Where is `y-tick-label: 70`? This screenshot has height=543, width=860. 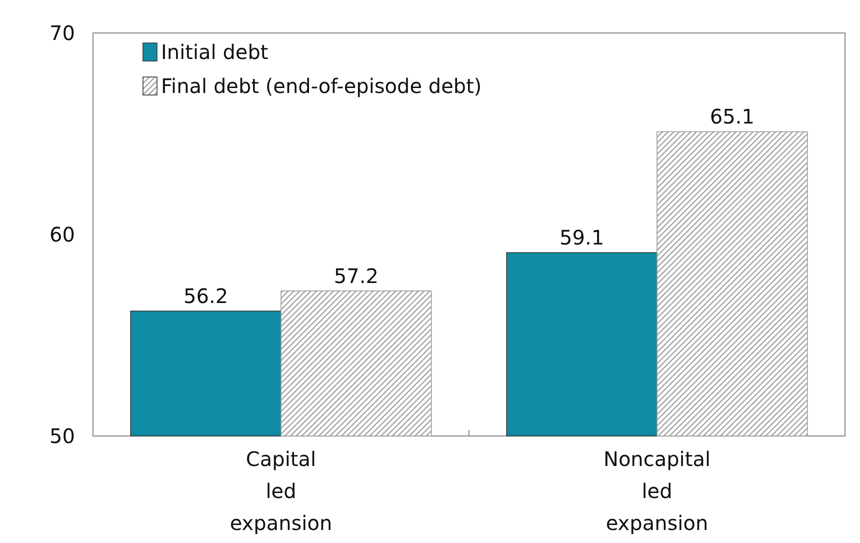 y-tick-label: 70 is located at coordinates (62, 33).